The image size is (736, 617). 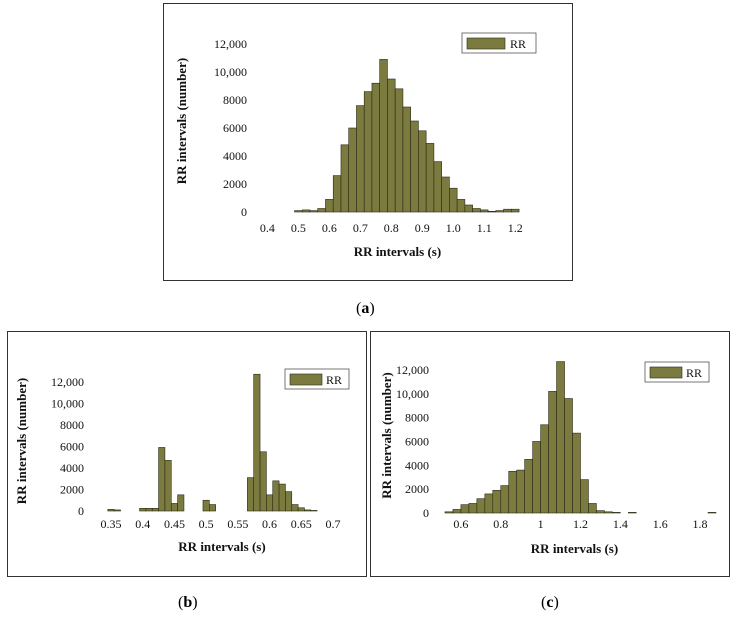 What do you see at coordinates (235, 128) in the screenshot?
I see `chart-a-ytick-label: 6000` at bounding box center [235, 128].